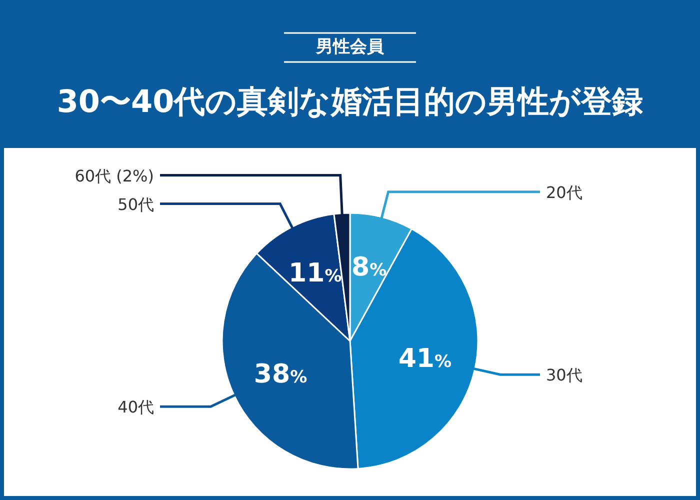 Image resolution: width=700 pixels, height=500 pixels. I want to click on slice-label: 40代, so click(136, 407).